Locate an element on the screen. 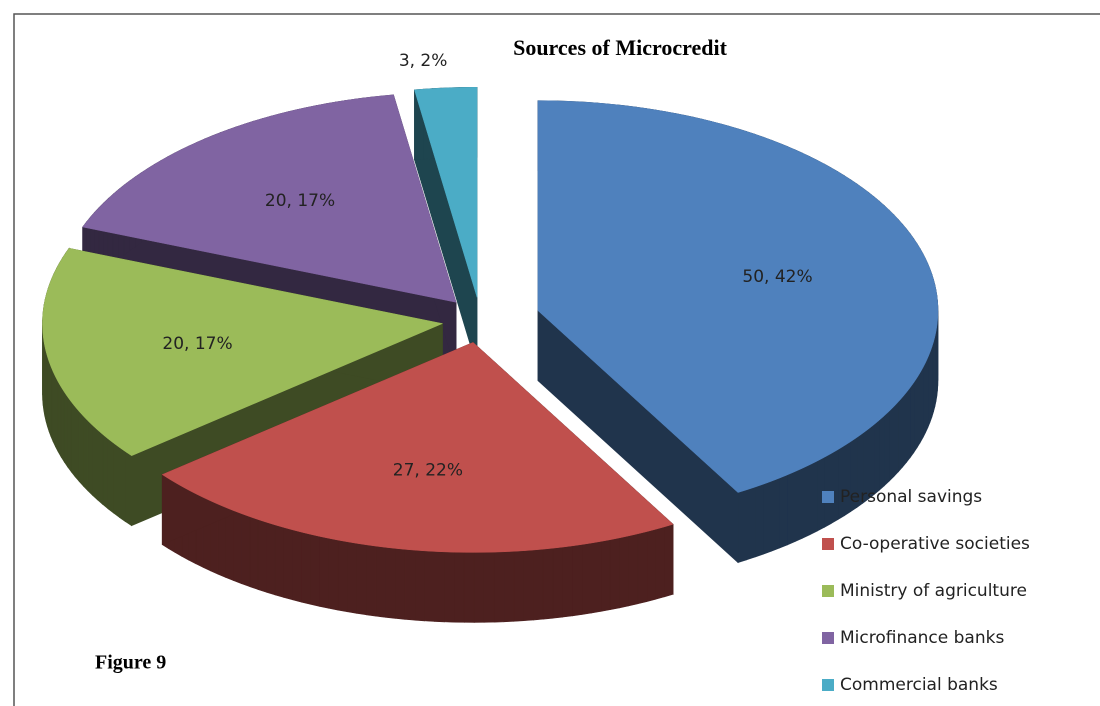 The width and height of the screenshot is (1100, 706). legend-label: Co-operative societies is located at coordinates (935, 544).